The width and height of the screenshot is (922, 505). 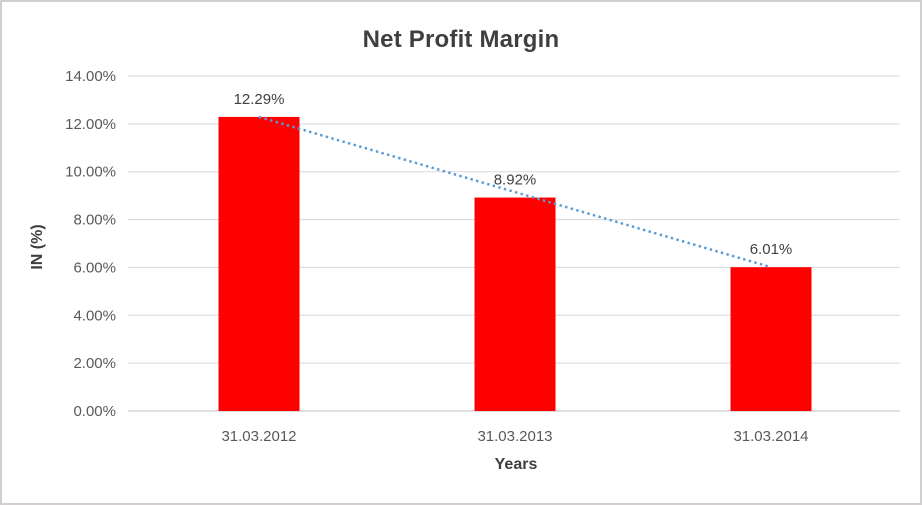 I want to click on chart-title: Net Profit Margin, so click(x=461, y=39).